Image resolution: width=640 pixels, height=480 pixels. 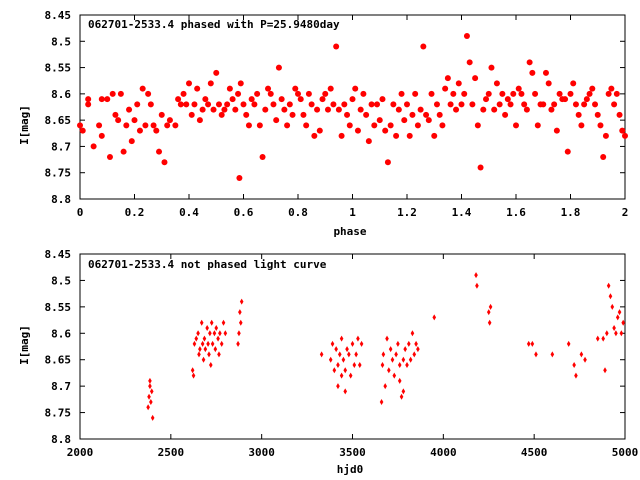 What do you see at coordinates (352, 212) in the screenshot?
I see `x-tick-label: 1` at bounding box center [352, 212].